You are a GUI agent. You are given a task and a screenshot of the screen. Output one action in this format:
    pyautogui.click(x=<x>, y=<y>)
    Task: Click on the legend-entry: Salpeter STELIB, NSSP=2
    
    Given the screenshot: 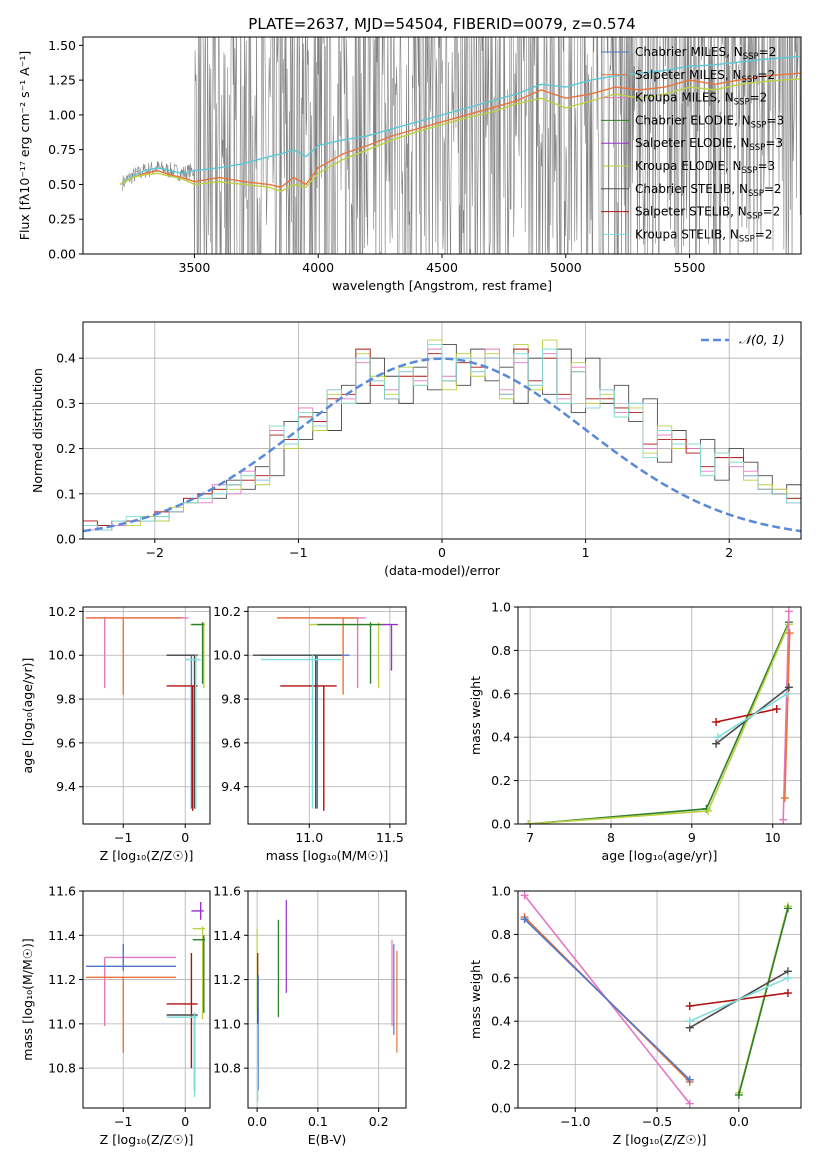 What is the action you would take?
    pyautogui.click(x=707, y=213)
    